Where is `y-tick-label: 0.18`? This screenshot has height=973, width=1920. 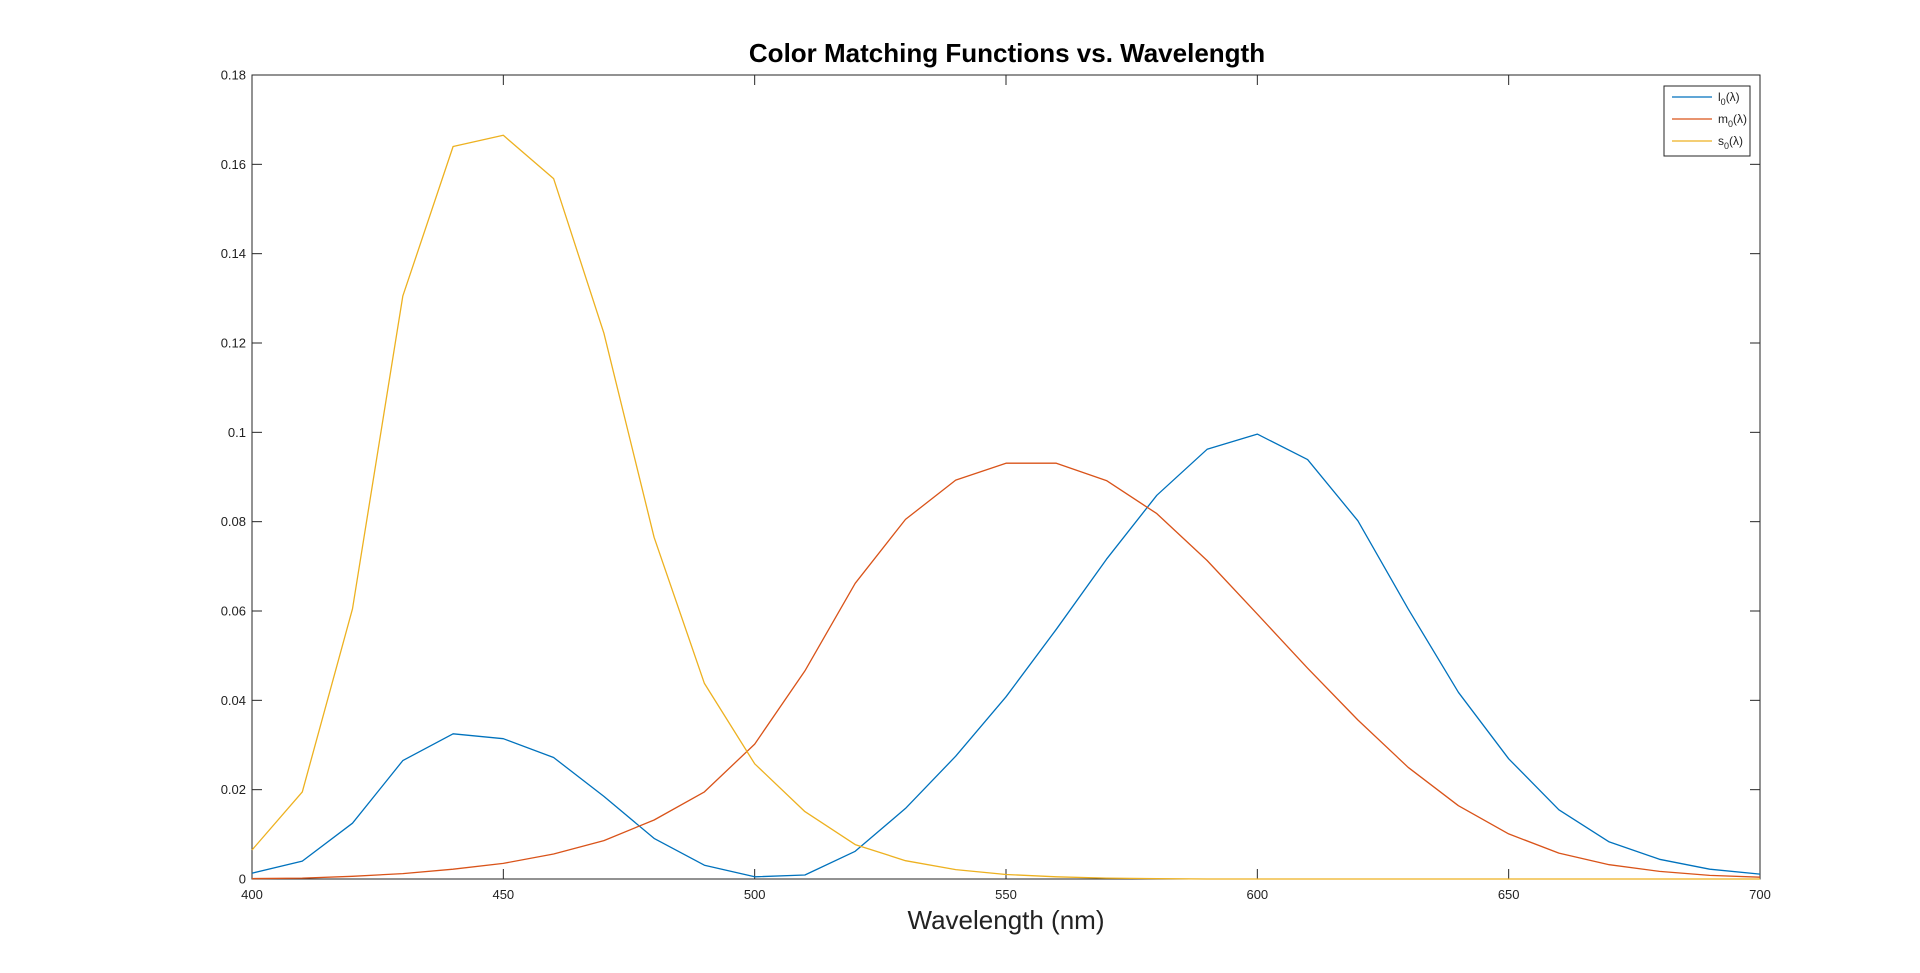
y-tick-label: 0.18 is located at coordinates (233, 75).